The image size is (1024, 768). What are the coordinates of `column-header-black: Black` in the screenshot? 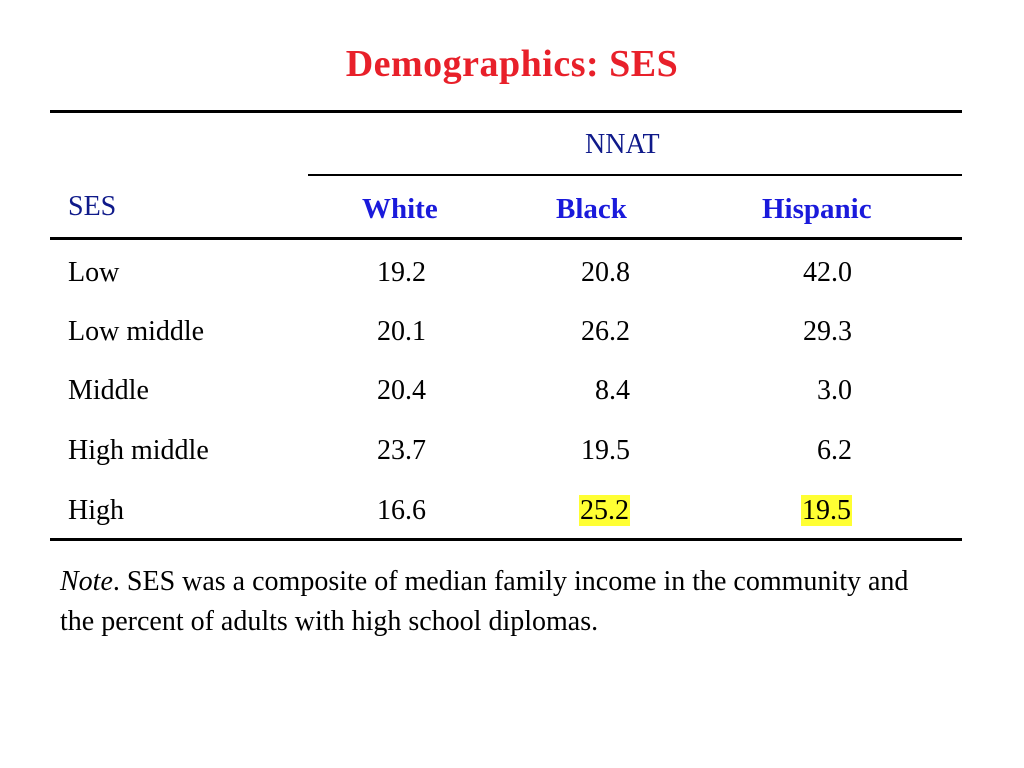 It's located at (591, 209).